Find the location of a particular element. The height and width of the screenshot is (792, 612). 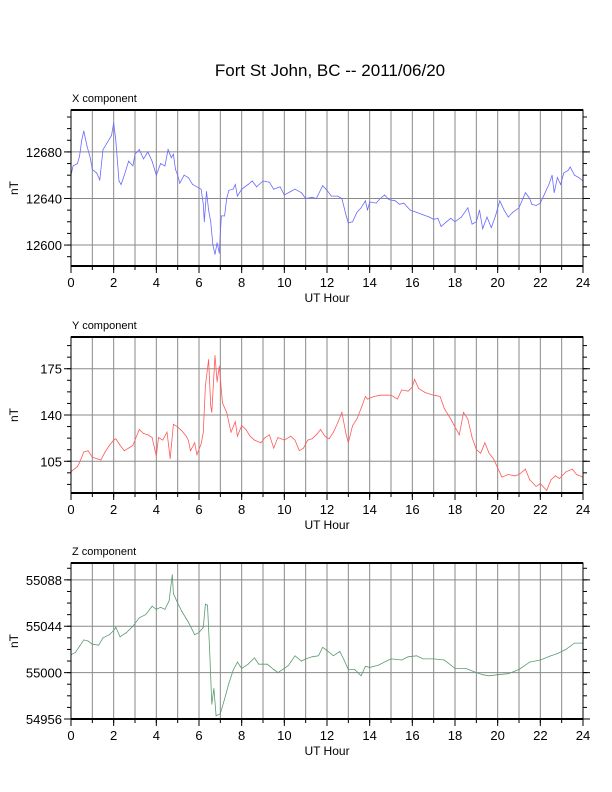

y-tick-label: 140 is located at coordinates (51, 415).